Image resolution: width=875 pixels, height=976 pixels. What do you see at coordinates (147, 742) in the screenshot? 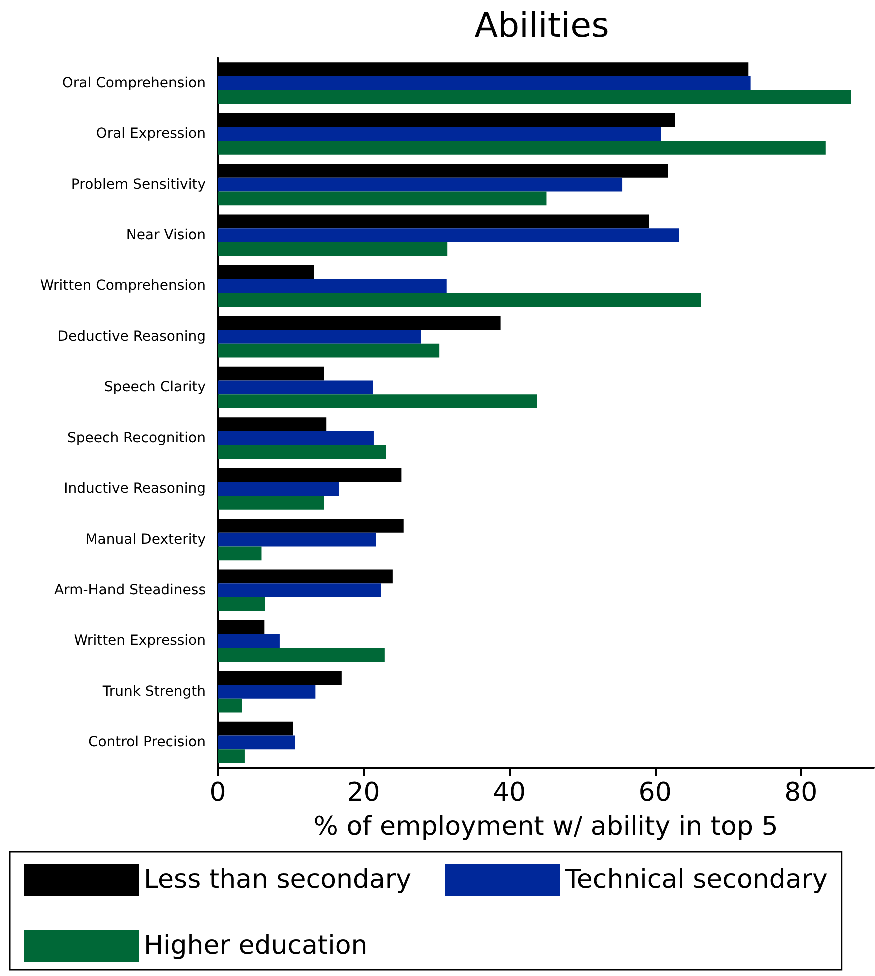
I see `y-tick-label: Control Precision` at bounding box center [147, 742].